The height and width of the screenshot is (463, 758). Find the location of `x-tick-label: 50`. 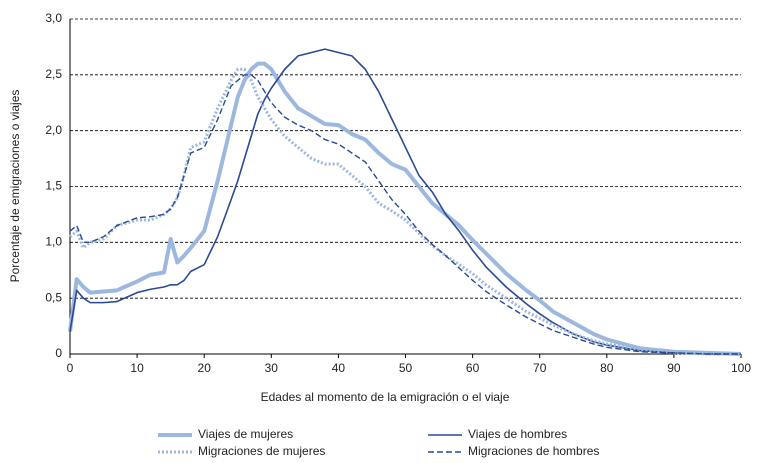

x-tick-label: 50 is located at coordinates (406, 368).